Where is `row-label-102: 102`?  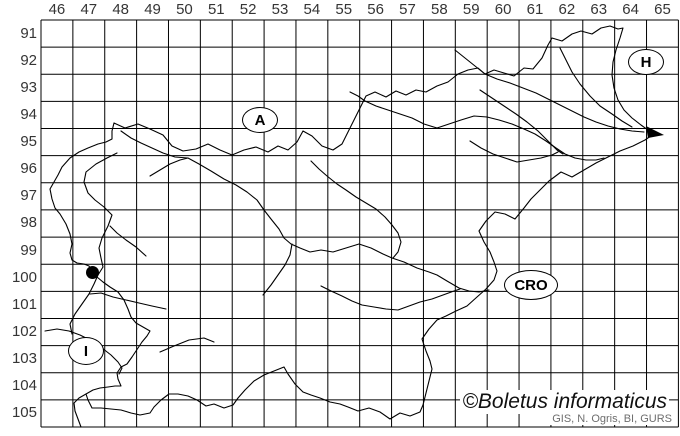
row-label-102: 102 is located at coordinates (24, 332).